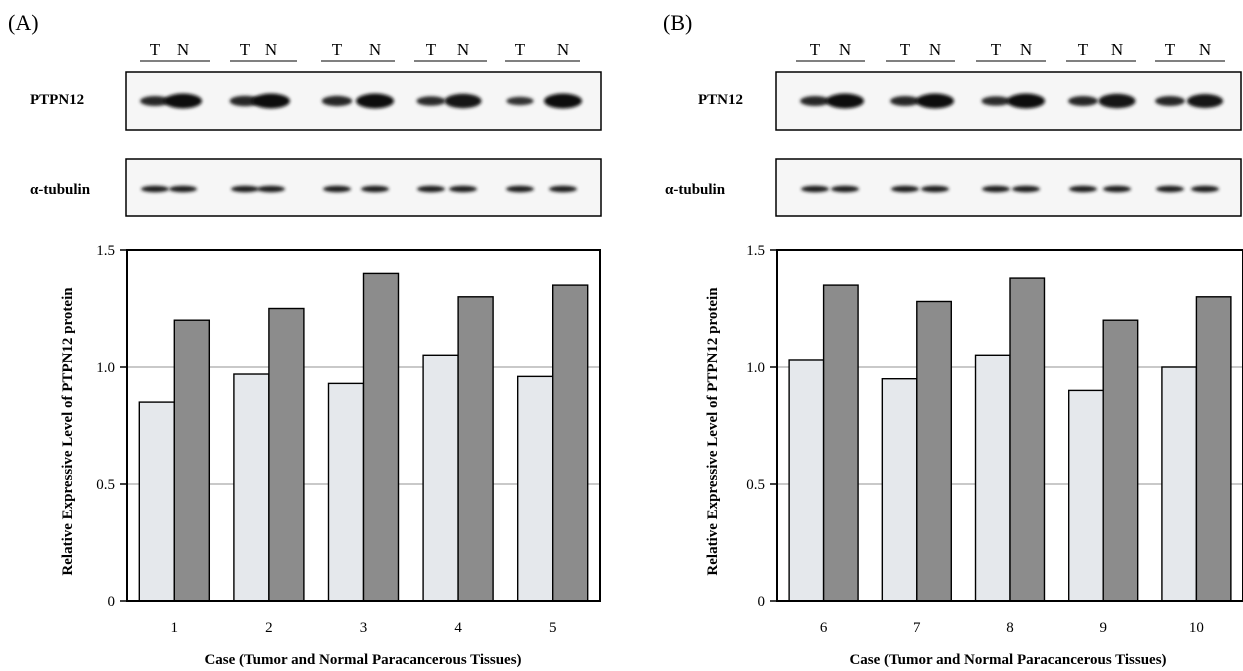 This screenshot has width=1243, height=671. Describe the element at coordinates (677, 22) in the screenshot. I see `panel-b-label: (B)` at that location.